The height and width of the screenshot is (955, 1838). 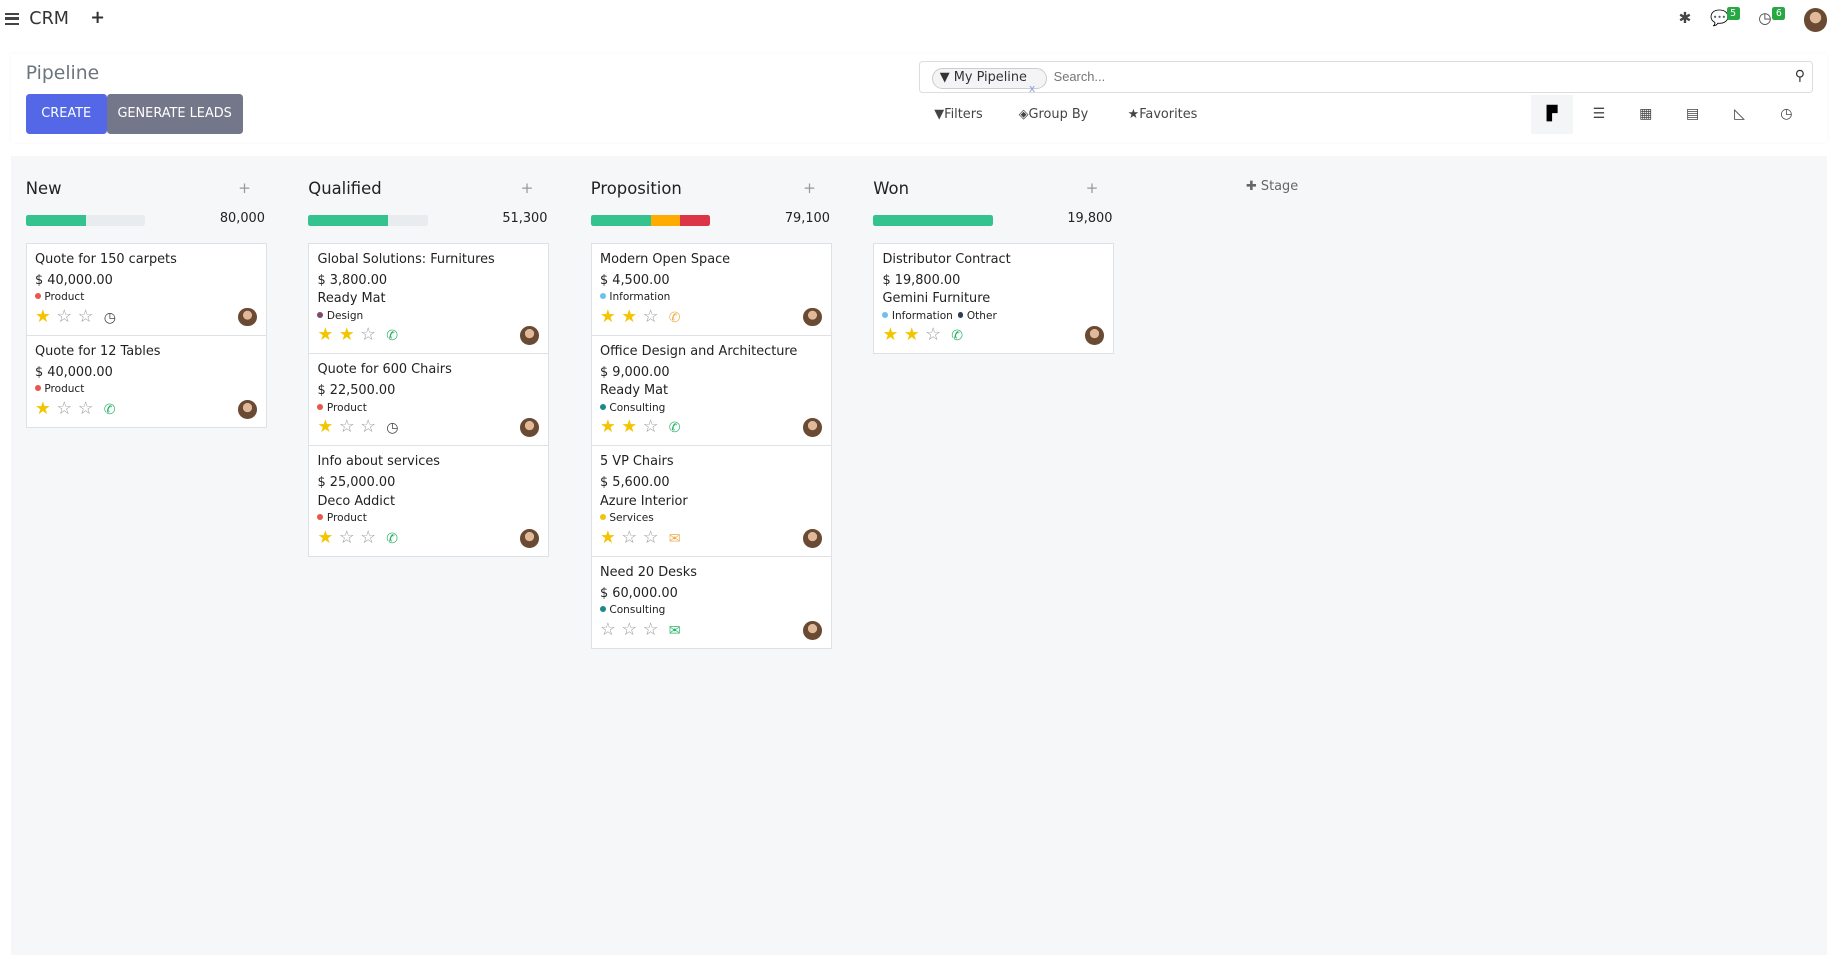 I want to click on pivot-view-button: ▤, so click(x=1693, y=113).